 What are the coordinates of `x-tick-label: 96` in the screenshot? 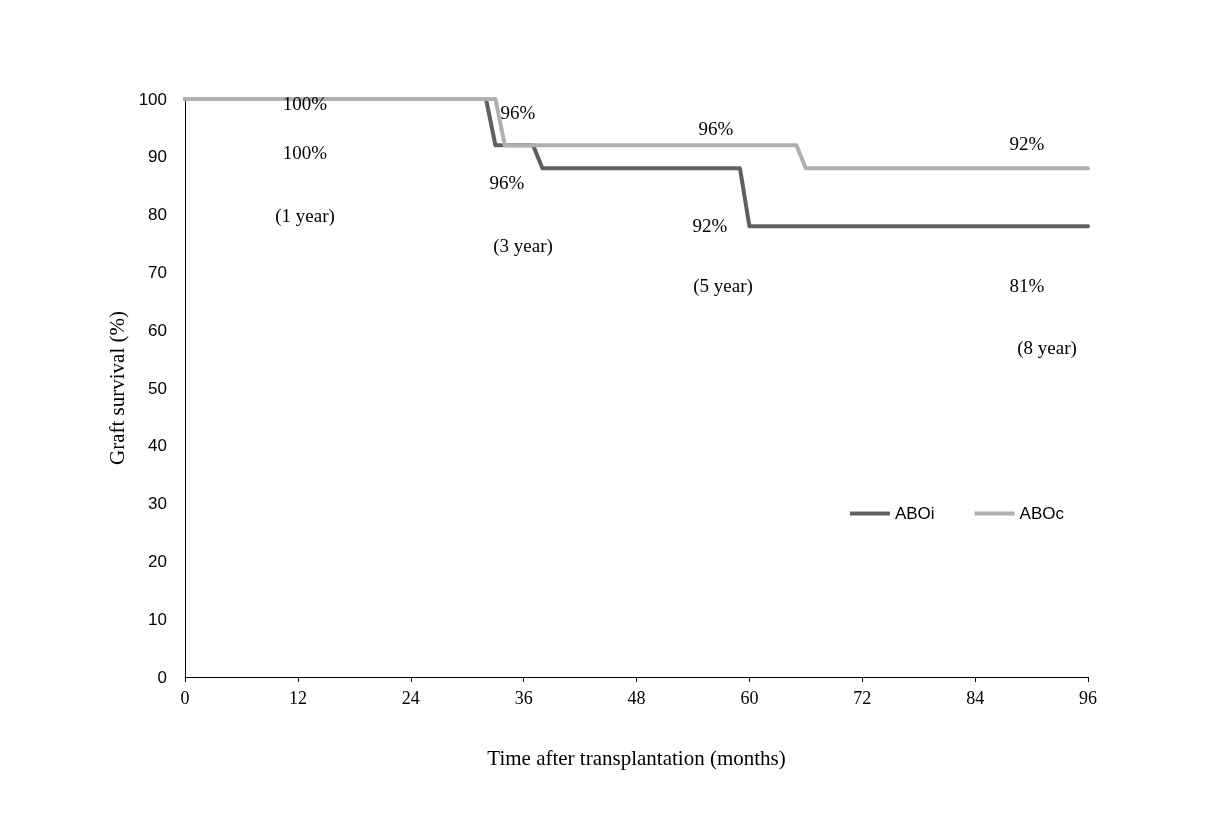 It's located at (1088, 698).